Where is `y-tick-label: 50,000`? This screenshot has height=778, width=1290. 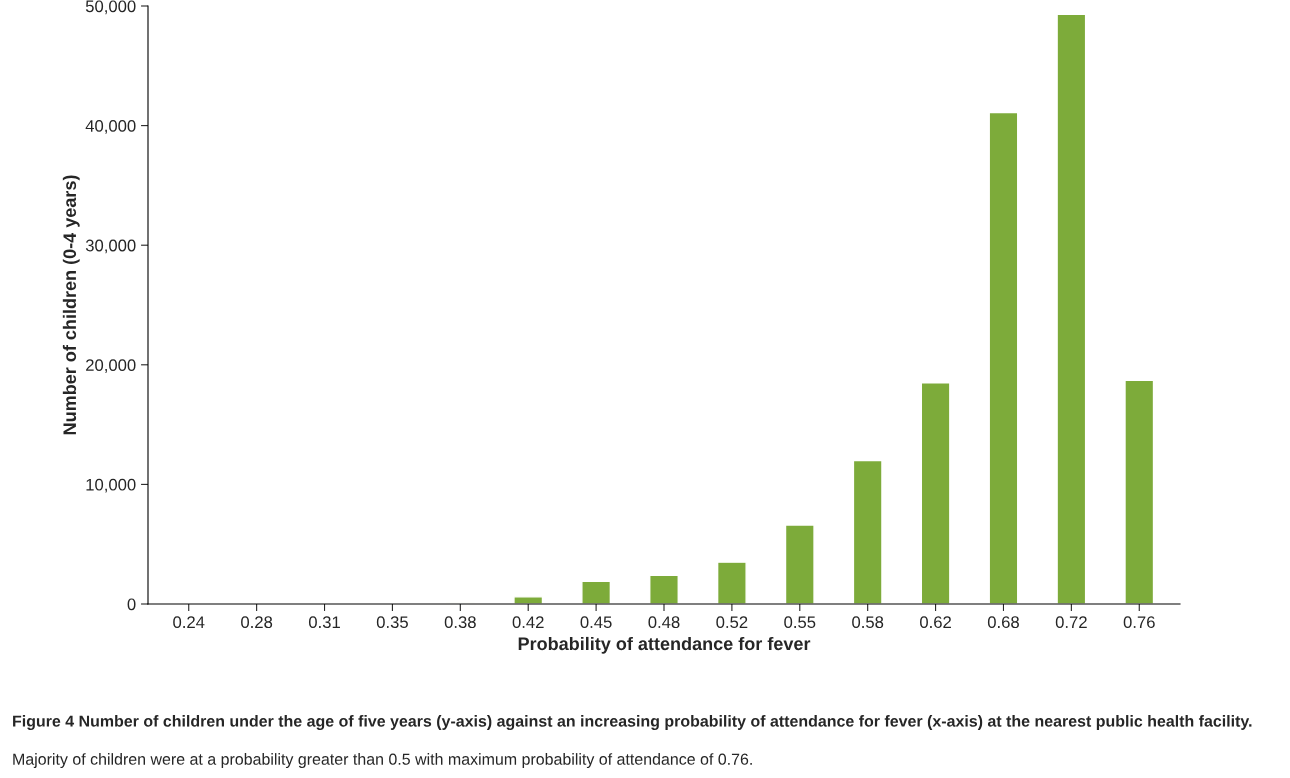
y-tick-label: 50,000 is located at coordinates (110, 7).